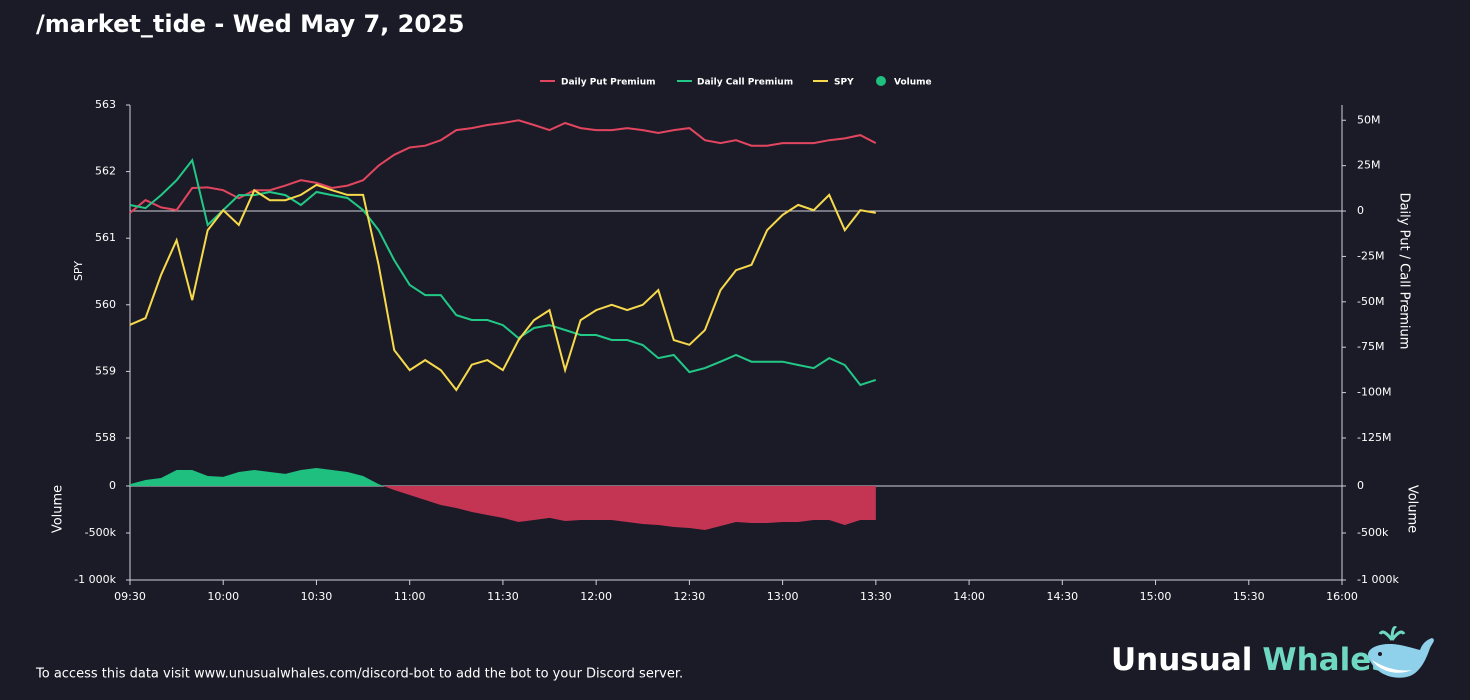 Image resolution: width=1470 pixels, height=700 pixels. I want to click on x-tick-label: 10:30, so click(317, 596).